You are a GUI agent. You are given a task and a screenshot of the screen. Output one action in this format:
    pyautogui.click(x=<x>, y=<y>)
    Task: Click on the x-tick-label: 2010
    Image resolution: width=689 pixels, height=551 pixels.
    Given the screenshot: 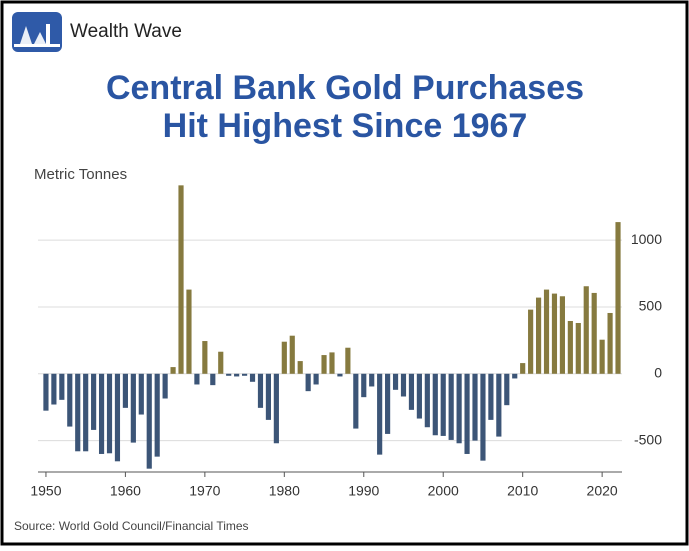 What is the action you would take?
    pyautogui.click(x=522, y=491)
    